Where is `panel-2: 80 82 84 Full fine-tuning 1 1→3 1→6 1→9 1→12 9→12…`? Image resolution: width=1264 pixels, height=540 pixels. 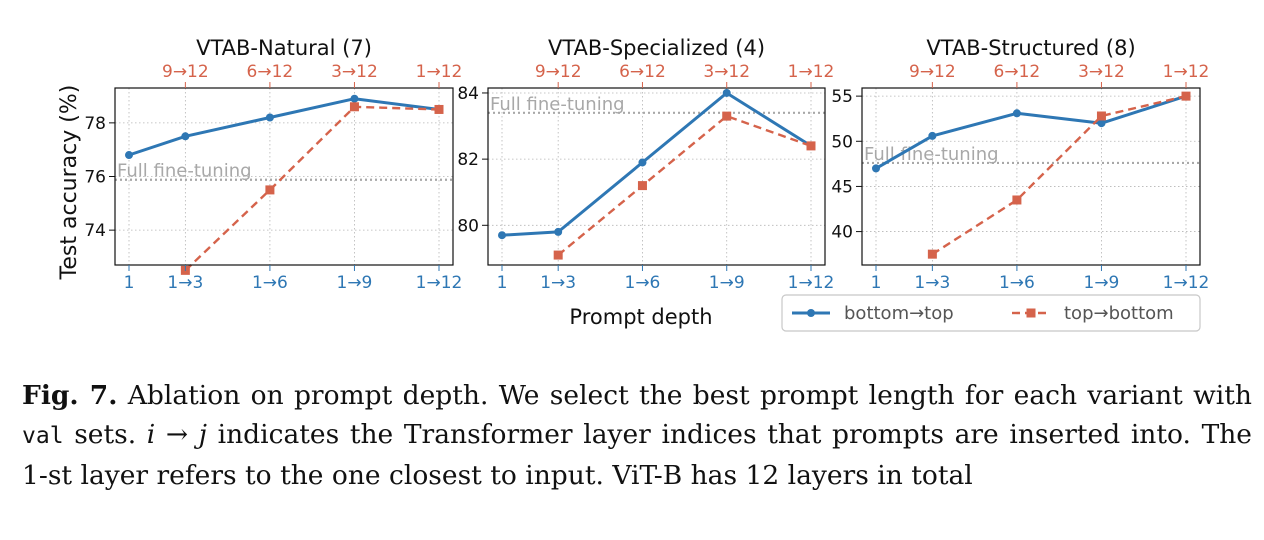
panel-2: 80 82 84 Full fine-tuning 1 1→3 1→6 1→9 1→12 9→12… is located at coordinates (645, 164).